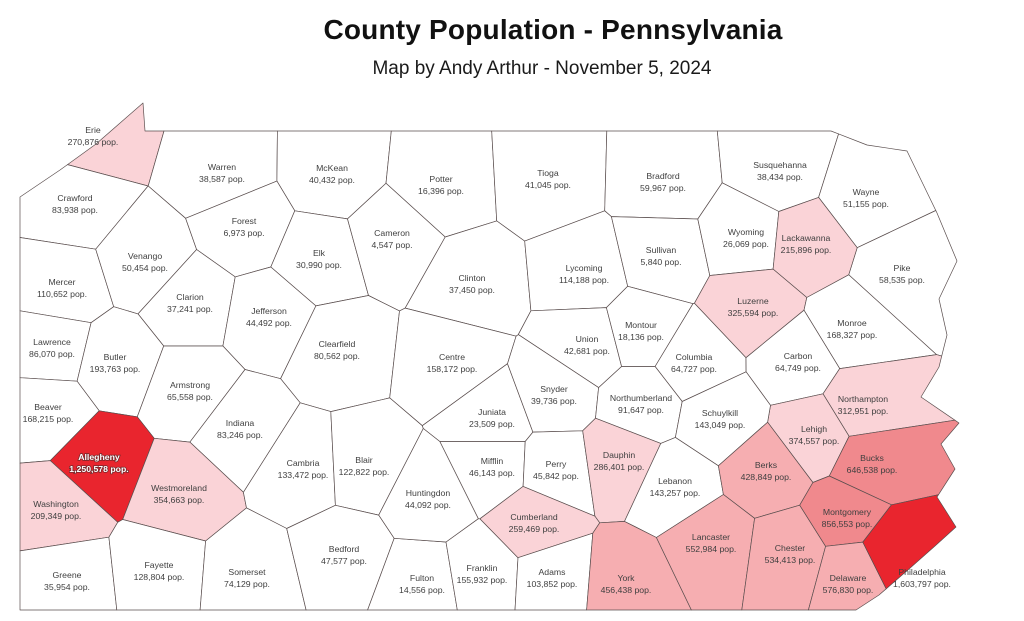 The height and width of the screenshot is (621, 1024). Describe the element at coordinates (56, 510) in the screenshot. I see `county-label-washington: Washington 209,349 pop.` at that location.